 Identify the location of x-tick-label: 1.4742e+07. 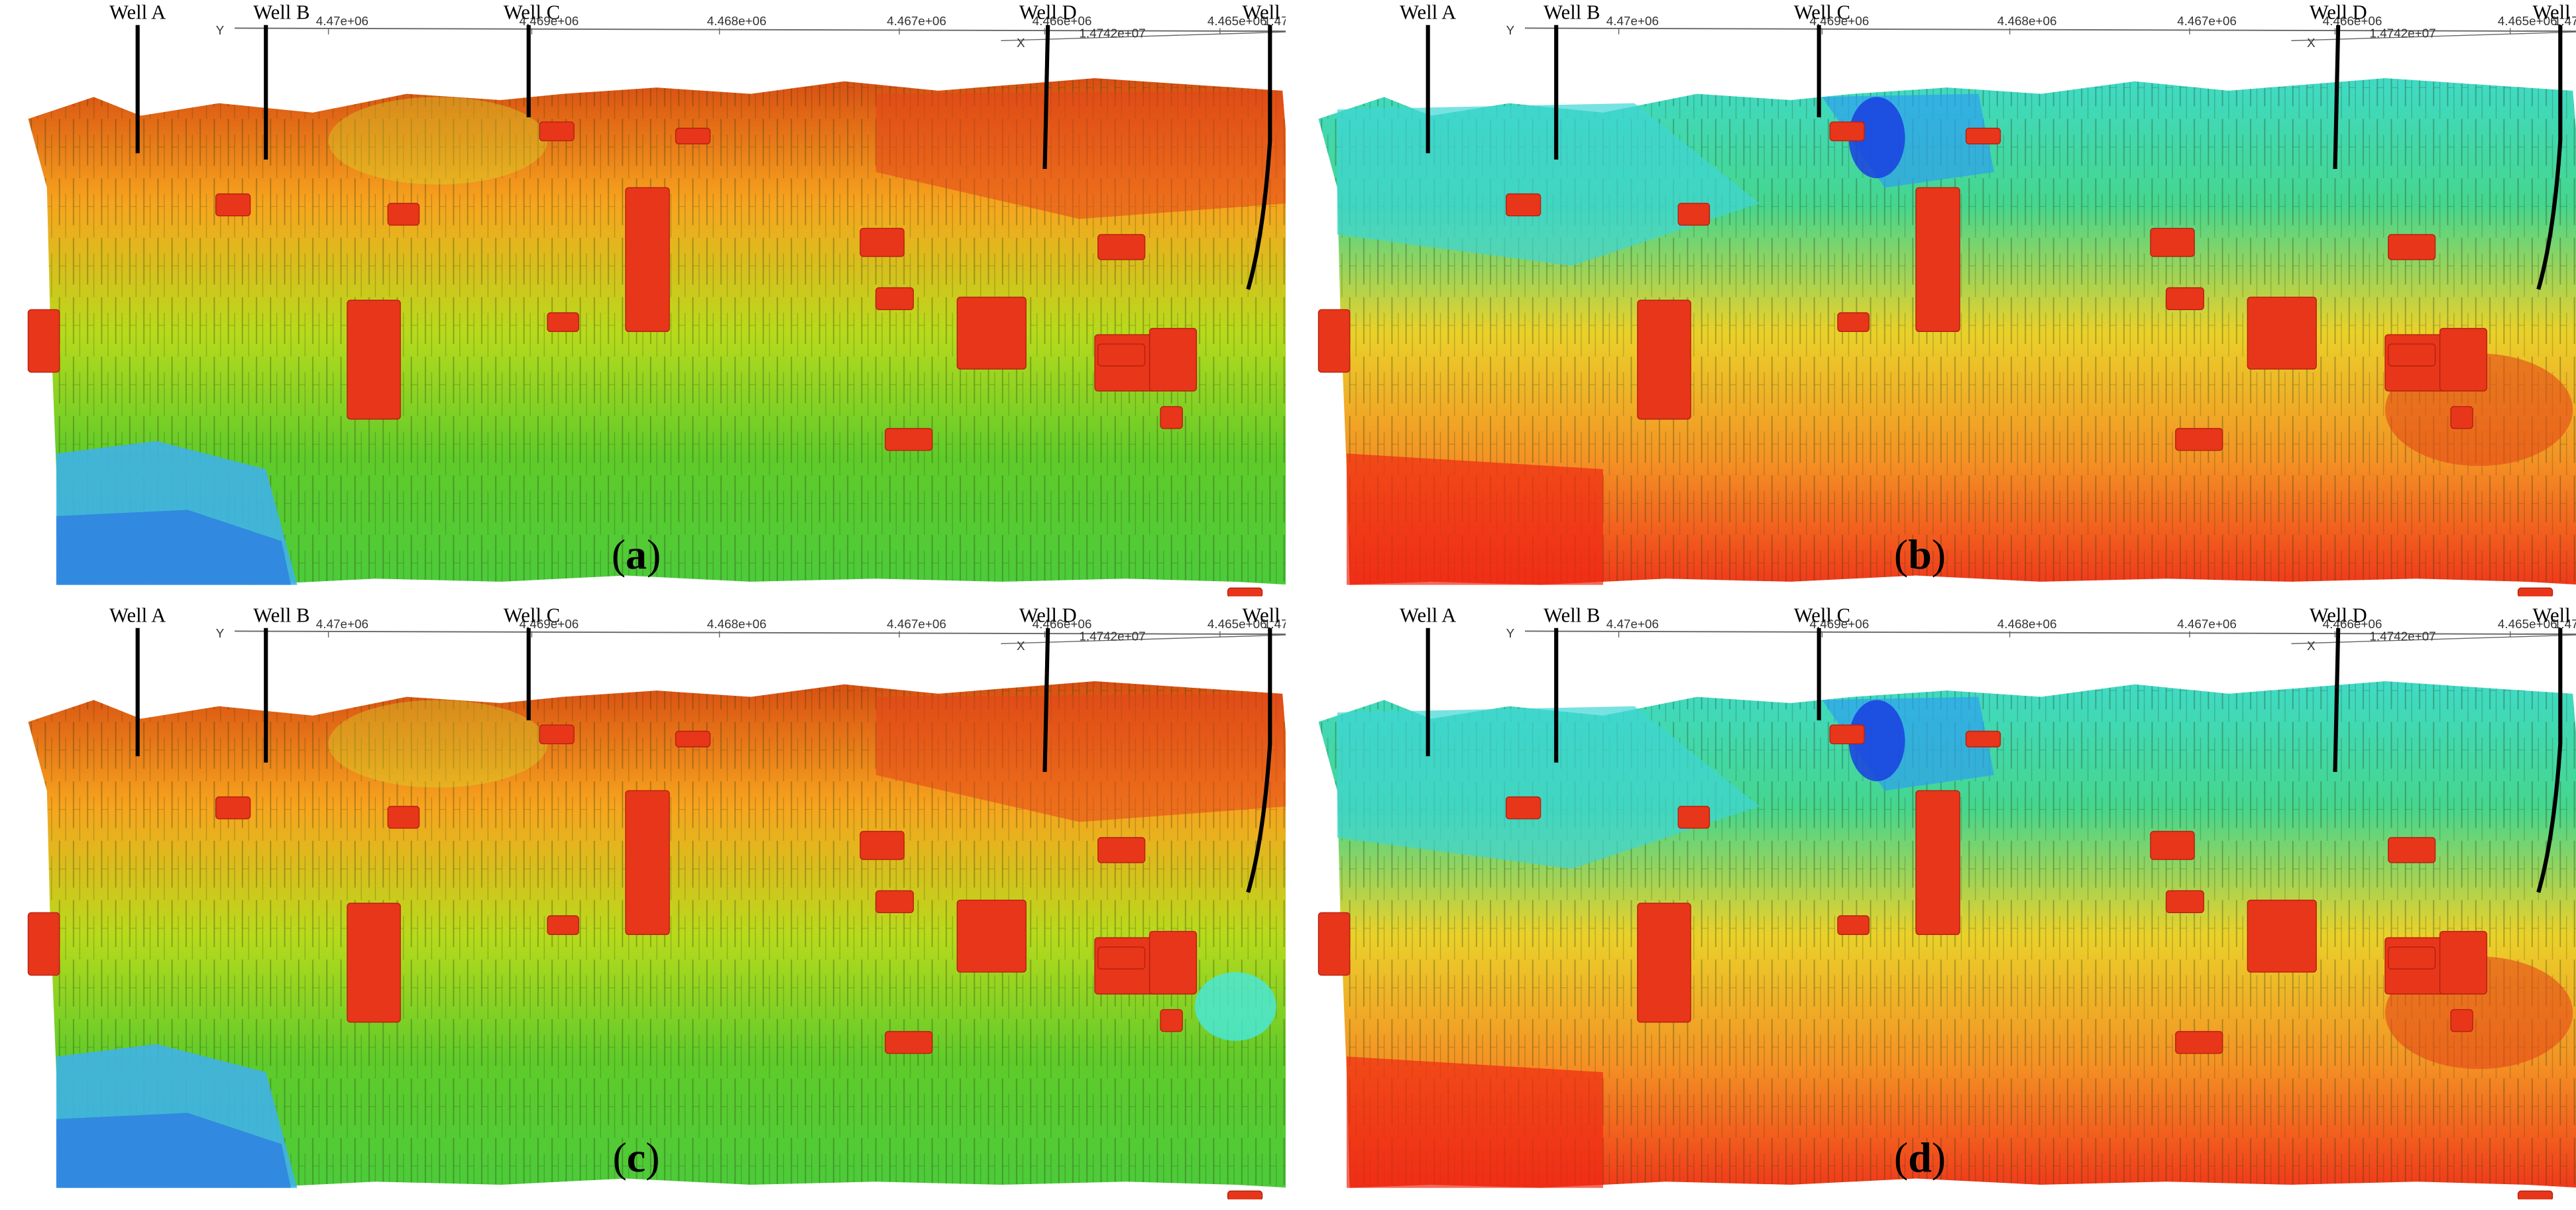
(1112, 637).